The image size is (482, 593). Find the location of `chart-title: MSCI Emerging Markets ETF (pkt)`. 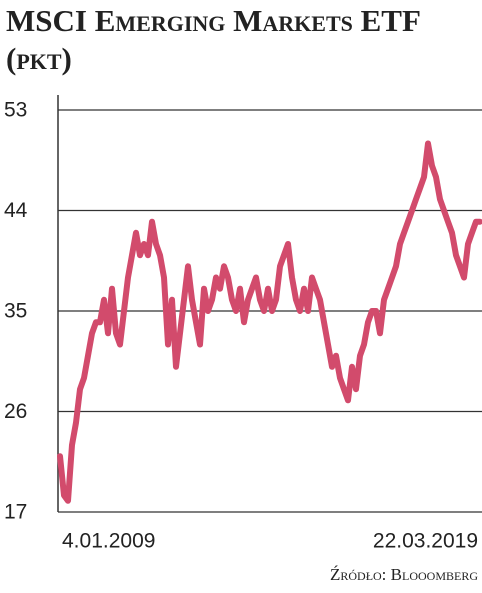

chart-title: MSCI Emerging Markets ETF (pkt) is located at coordinates (213, 39).